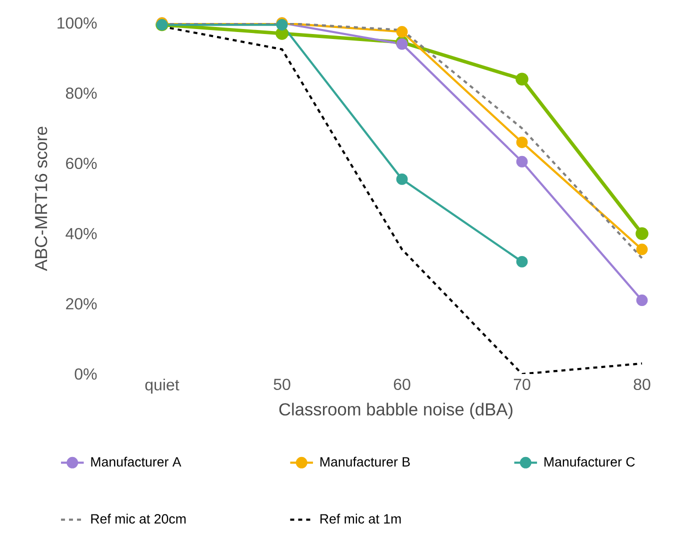 The height and width of the screenshot is (551, 694). Describe the element at coordinates (81, 304) in the screenshot. I see `y-tick-label: 20%` at that location.